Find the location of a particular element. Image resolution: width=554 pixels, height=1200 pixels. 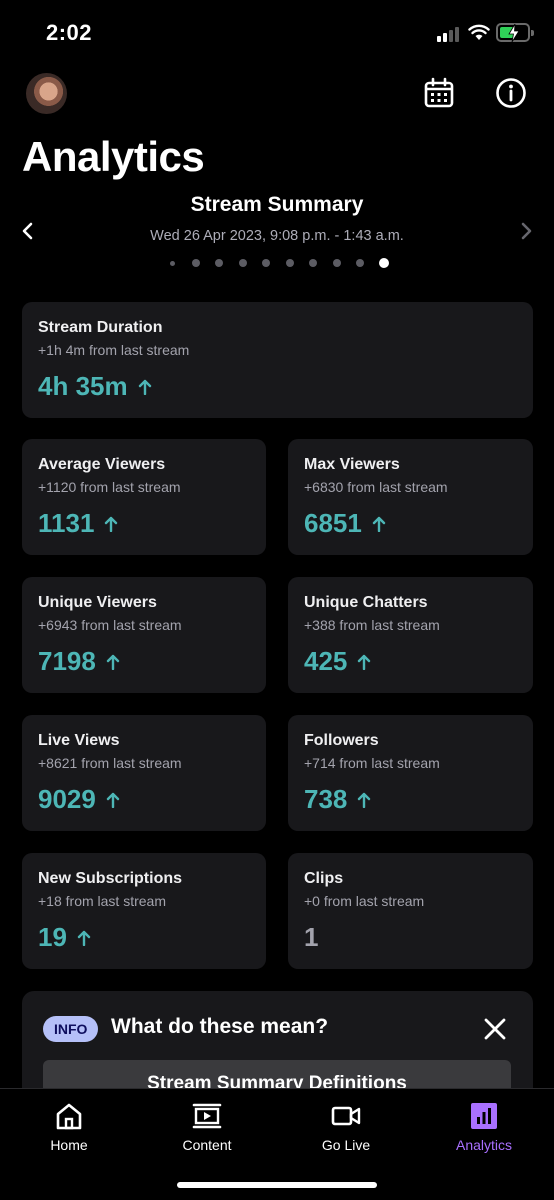

stat-card: Unique Viewers +6943 from last stream 7198 is located at coordinates (144, 635).